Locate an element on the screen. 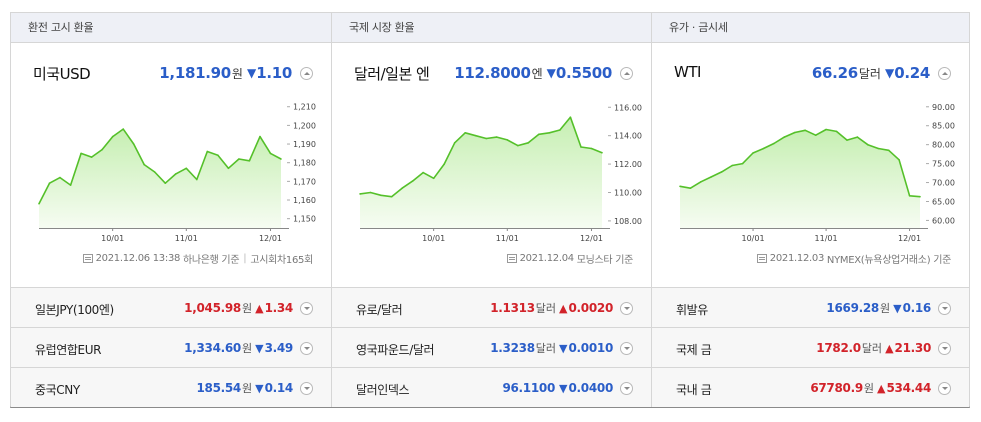 This screenshot has width=981, height=422. item-name: 국제 금 is located at coordinates (694, 350).